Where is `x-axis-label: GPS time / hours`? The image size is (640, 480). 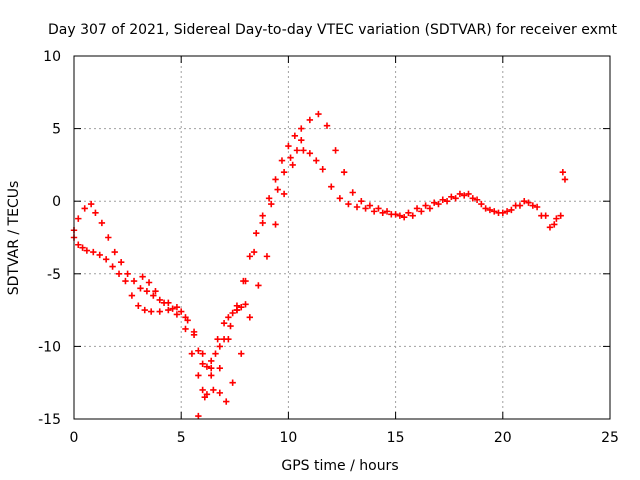 x-axis-label: GPS time / hours is located at coordinates (339, 466).